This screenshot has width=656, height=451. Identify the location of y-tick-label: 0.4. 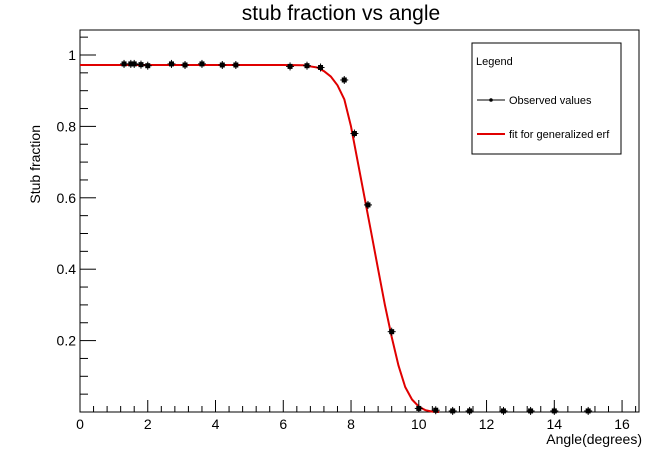
(67, 269).